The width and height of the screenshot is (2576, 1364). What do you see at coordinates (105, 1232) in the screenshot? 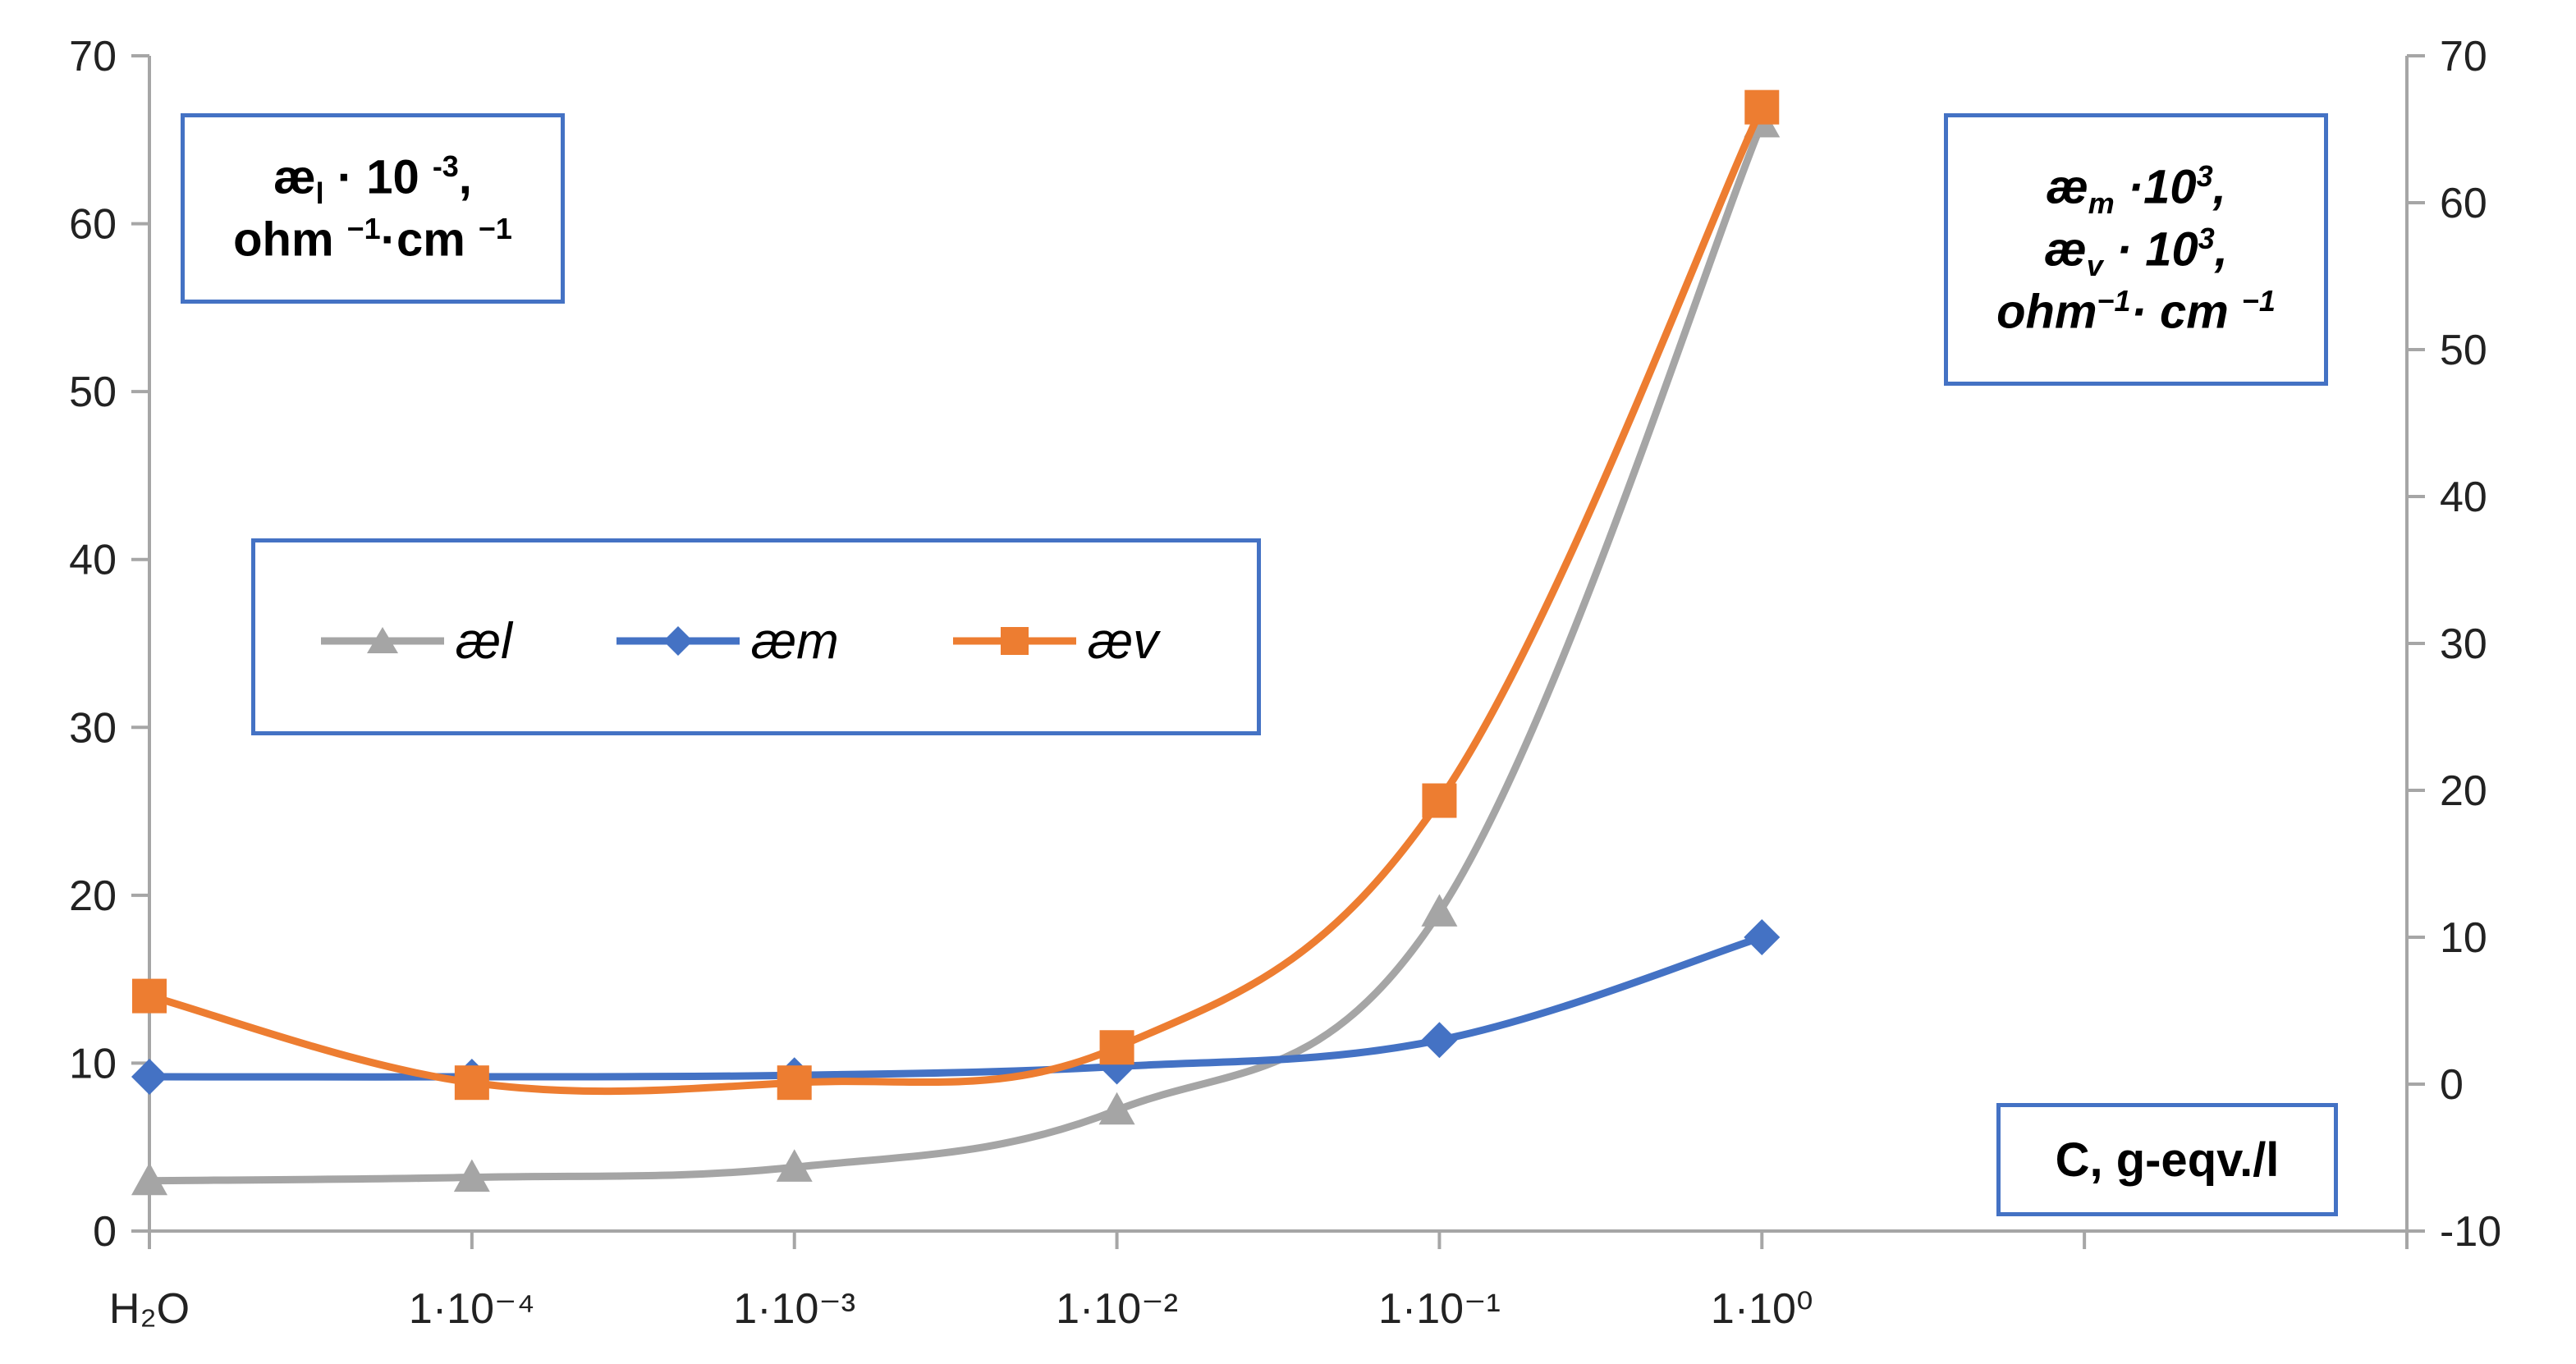
I see `left-y-tick-label: 0` at bounding box center [105, 1232].